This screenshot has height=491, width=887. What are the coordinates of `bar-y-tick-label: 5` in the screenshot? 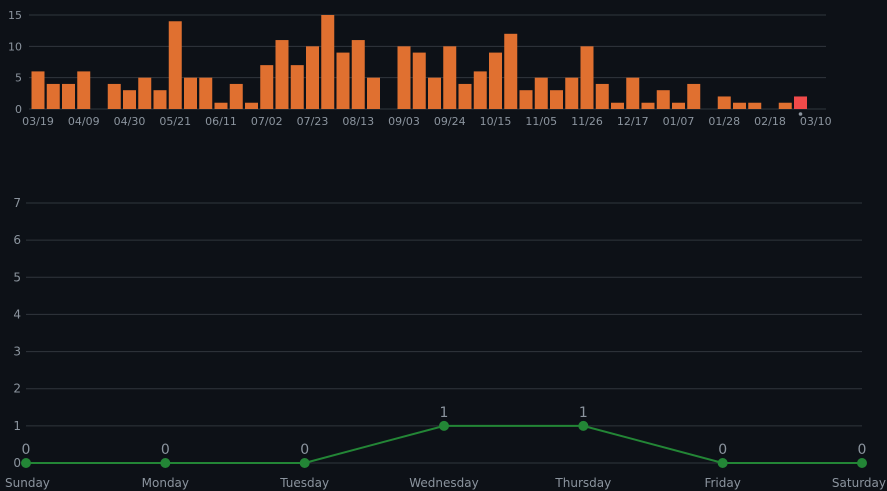 It's located at (18, 78).